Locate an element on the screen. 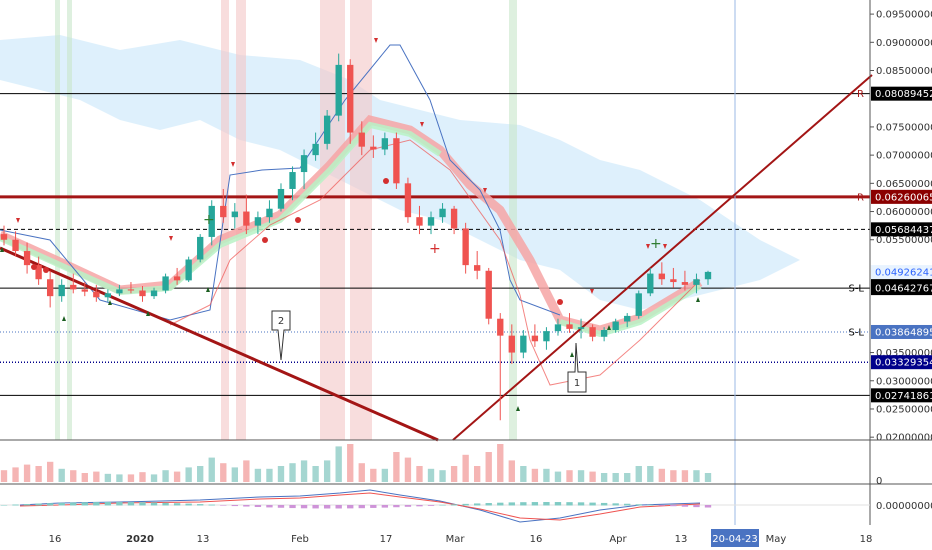  annotation-callouts: 2 1 is located at coordinates (429, 351).